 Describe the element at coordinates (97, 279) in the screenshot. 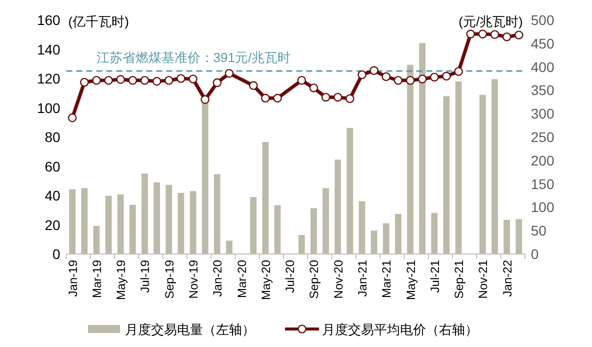

I see `x-tick-label: Mar-19` at that location.